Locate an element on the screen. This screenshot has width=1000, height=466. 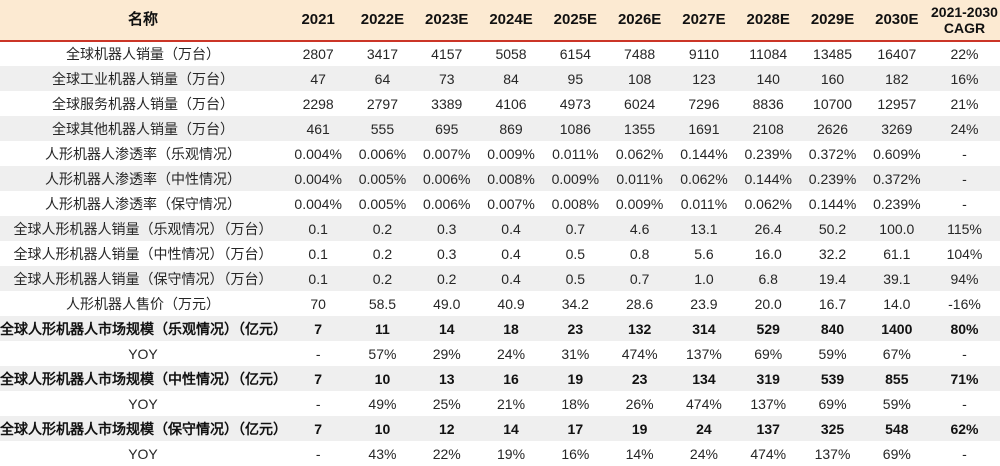
value-cell: 529 is located at coordinates (768, 328).